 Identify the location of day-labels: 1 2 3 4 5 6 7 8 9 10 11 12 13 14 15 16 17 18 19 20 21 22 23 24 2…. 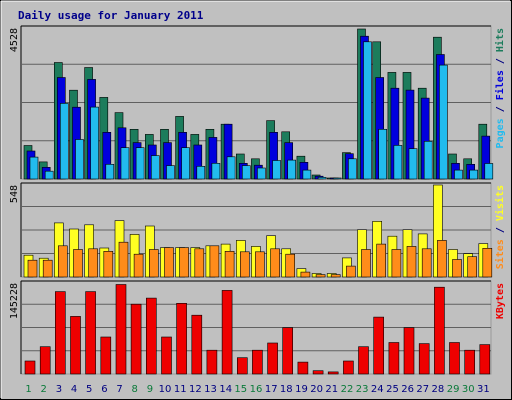
(257, 389).